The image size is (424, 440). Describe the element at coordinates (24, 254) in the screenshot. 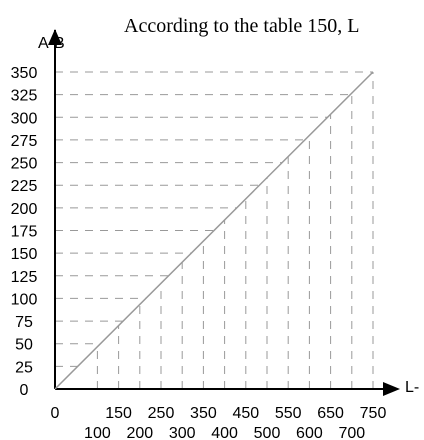

I see `y-tick-label: 150` at that location.